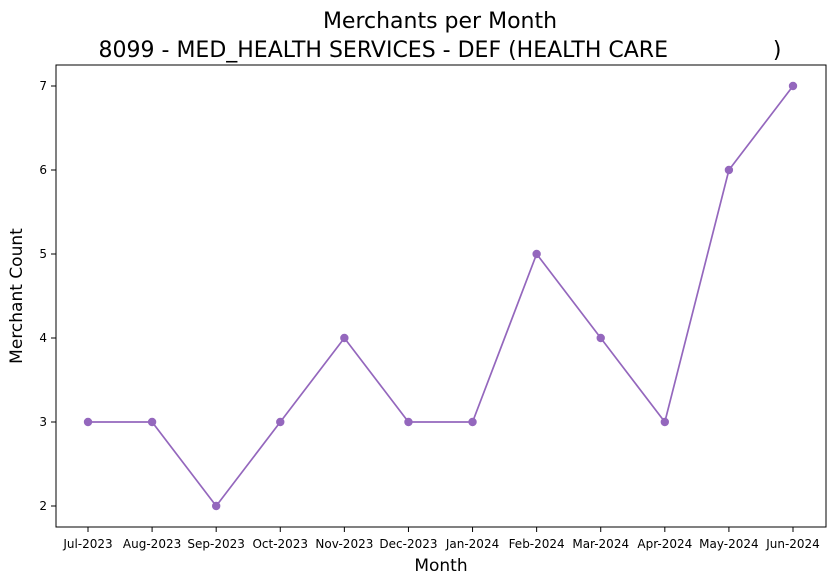  What do you see at coordinates (440, 21) in the screenshot?
I see `chart-title: Merchants per Month` at bounding box center [440, 21].